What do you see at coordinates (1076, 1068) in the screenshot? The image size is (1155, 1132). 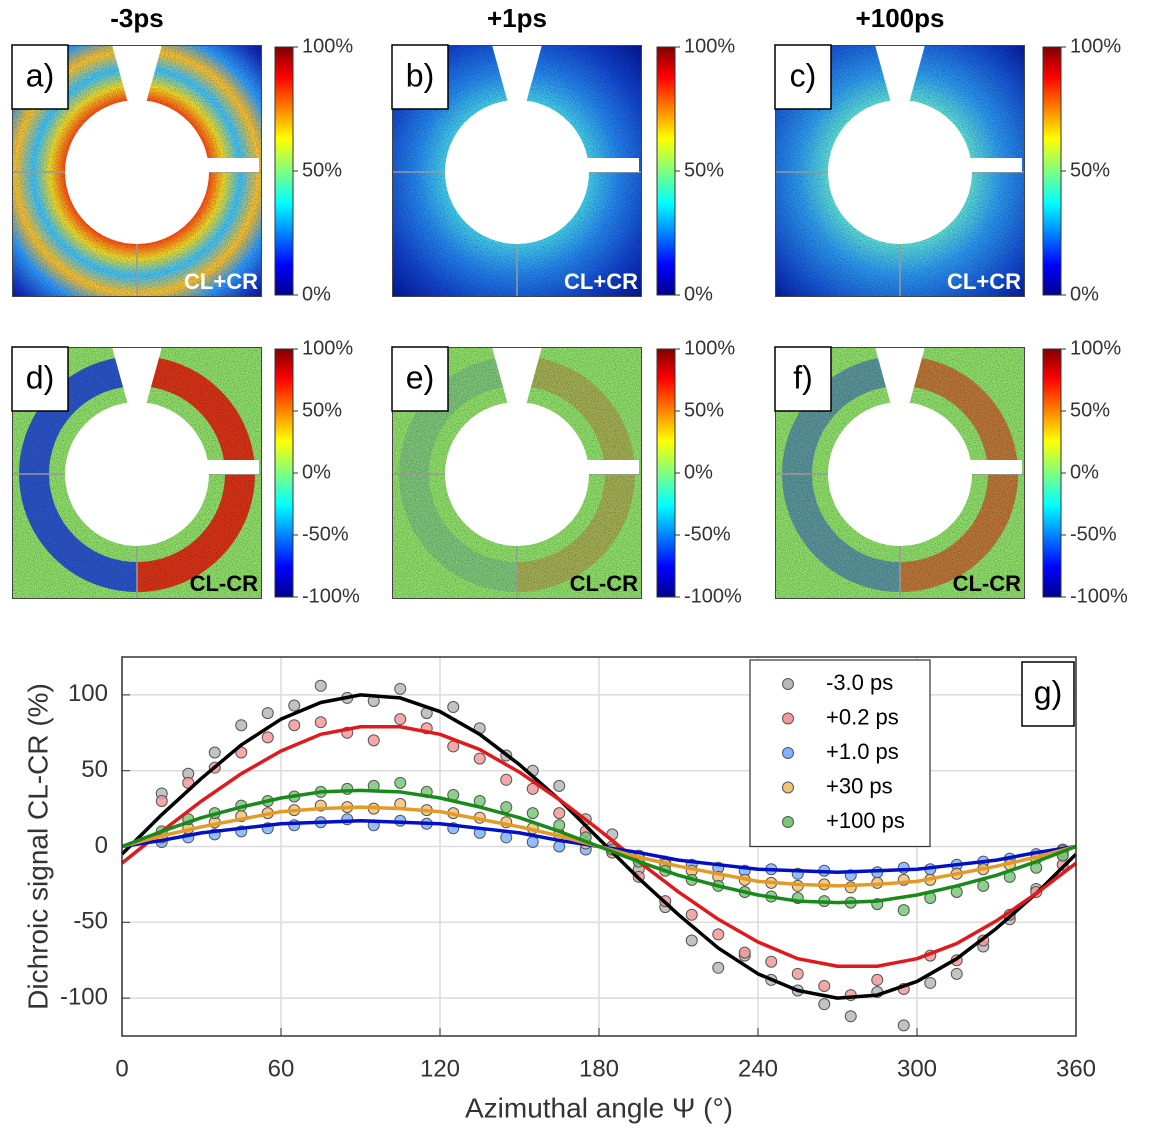 I see `x-tick-label: 360` at bounding box center [1076, 1068].